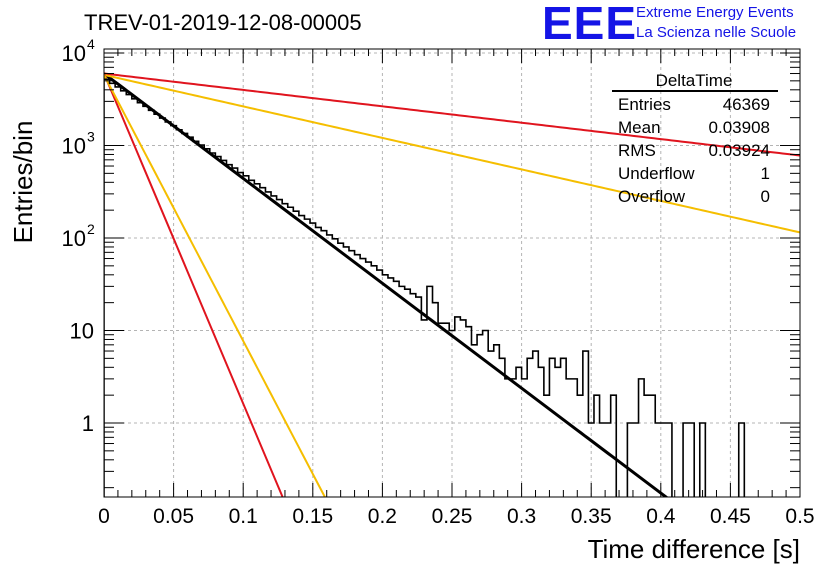  What do you see at coordinates (88, 423) in the screenshot?
I see `y-tick-label: 1` at bounding box center [88, 423].